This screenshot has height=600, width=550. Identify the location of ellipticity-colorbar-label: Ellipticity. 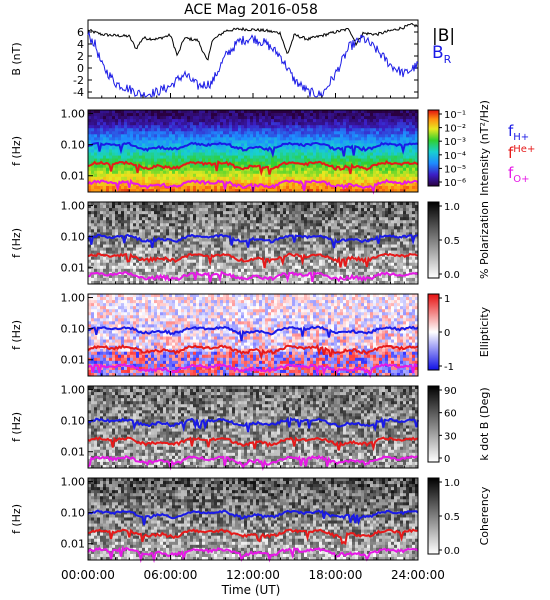
(484, 331).